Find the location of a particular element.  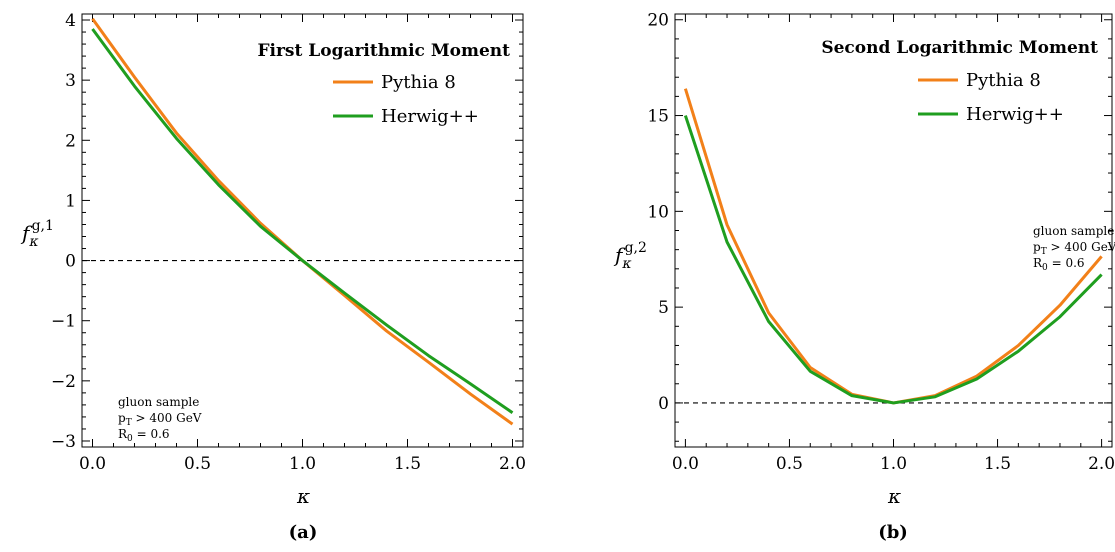

y-axis-label: fκg,2 is located at coordinates (630, 256).